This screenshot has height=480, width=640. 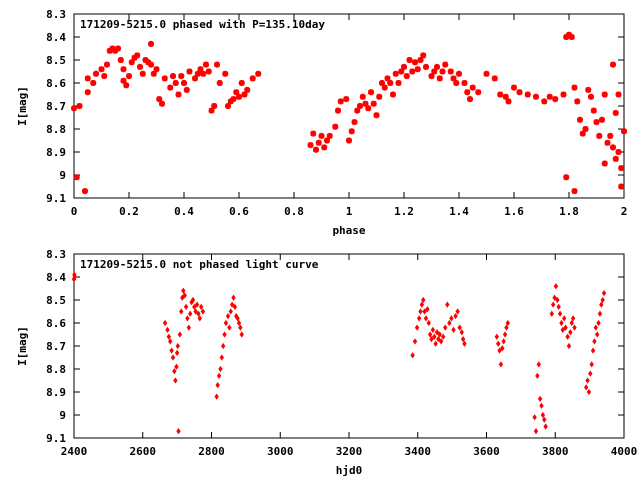 What do you see at coordinates (349, 211) in the screenshot?
I see `x-tick-label: 1` at bounding box center [349, 211].